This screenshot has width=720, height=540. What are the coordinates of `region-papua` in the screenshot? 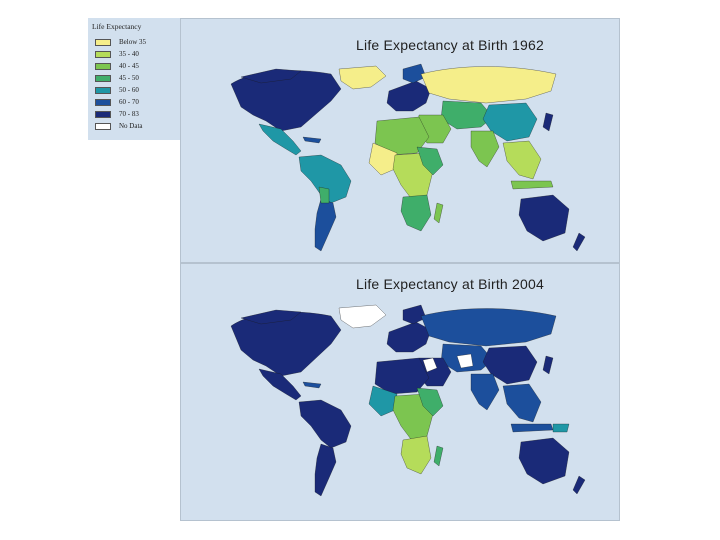 It's located at (561, 428).